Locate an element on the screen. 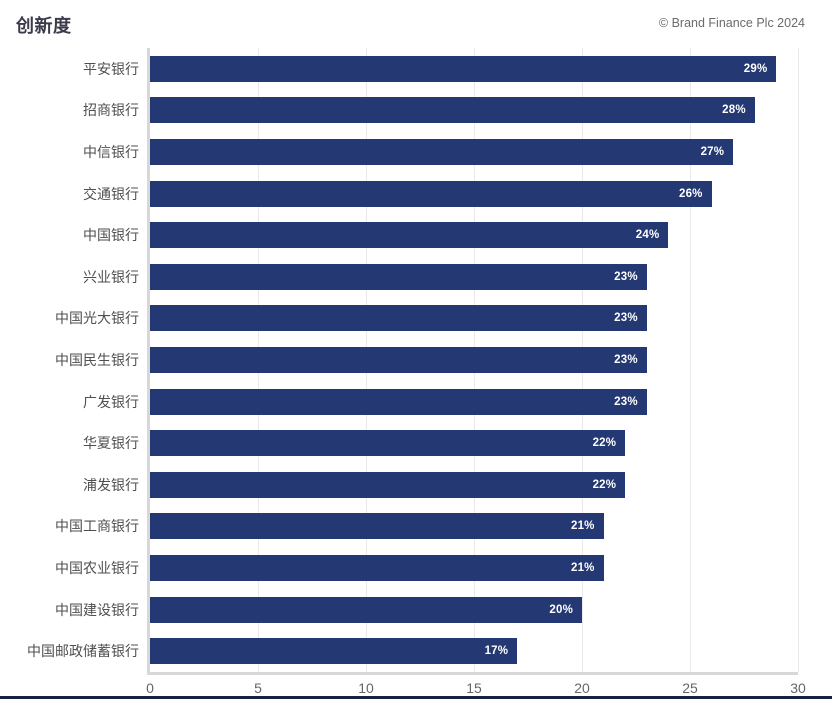 Image resolution: width=832 pixels, height=704 pixels. category-label: 中国光大银行 is located at coordinates (97, 318).